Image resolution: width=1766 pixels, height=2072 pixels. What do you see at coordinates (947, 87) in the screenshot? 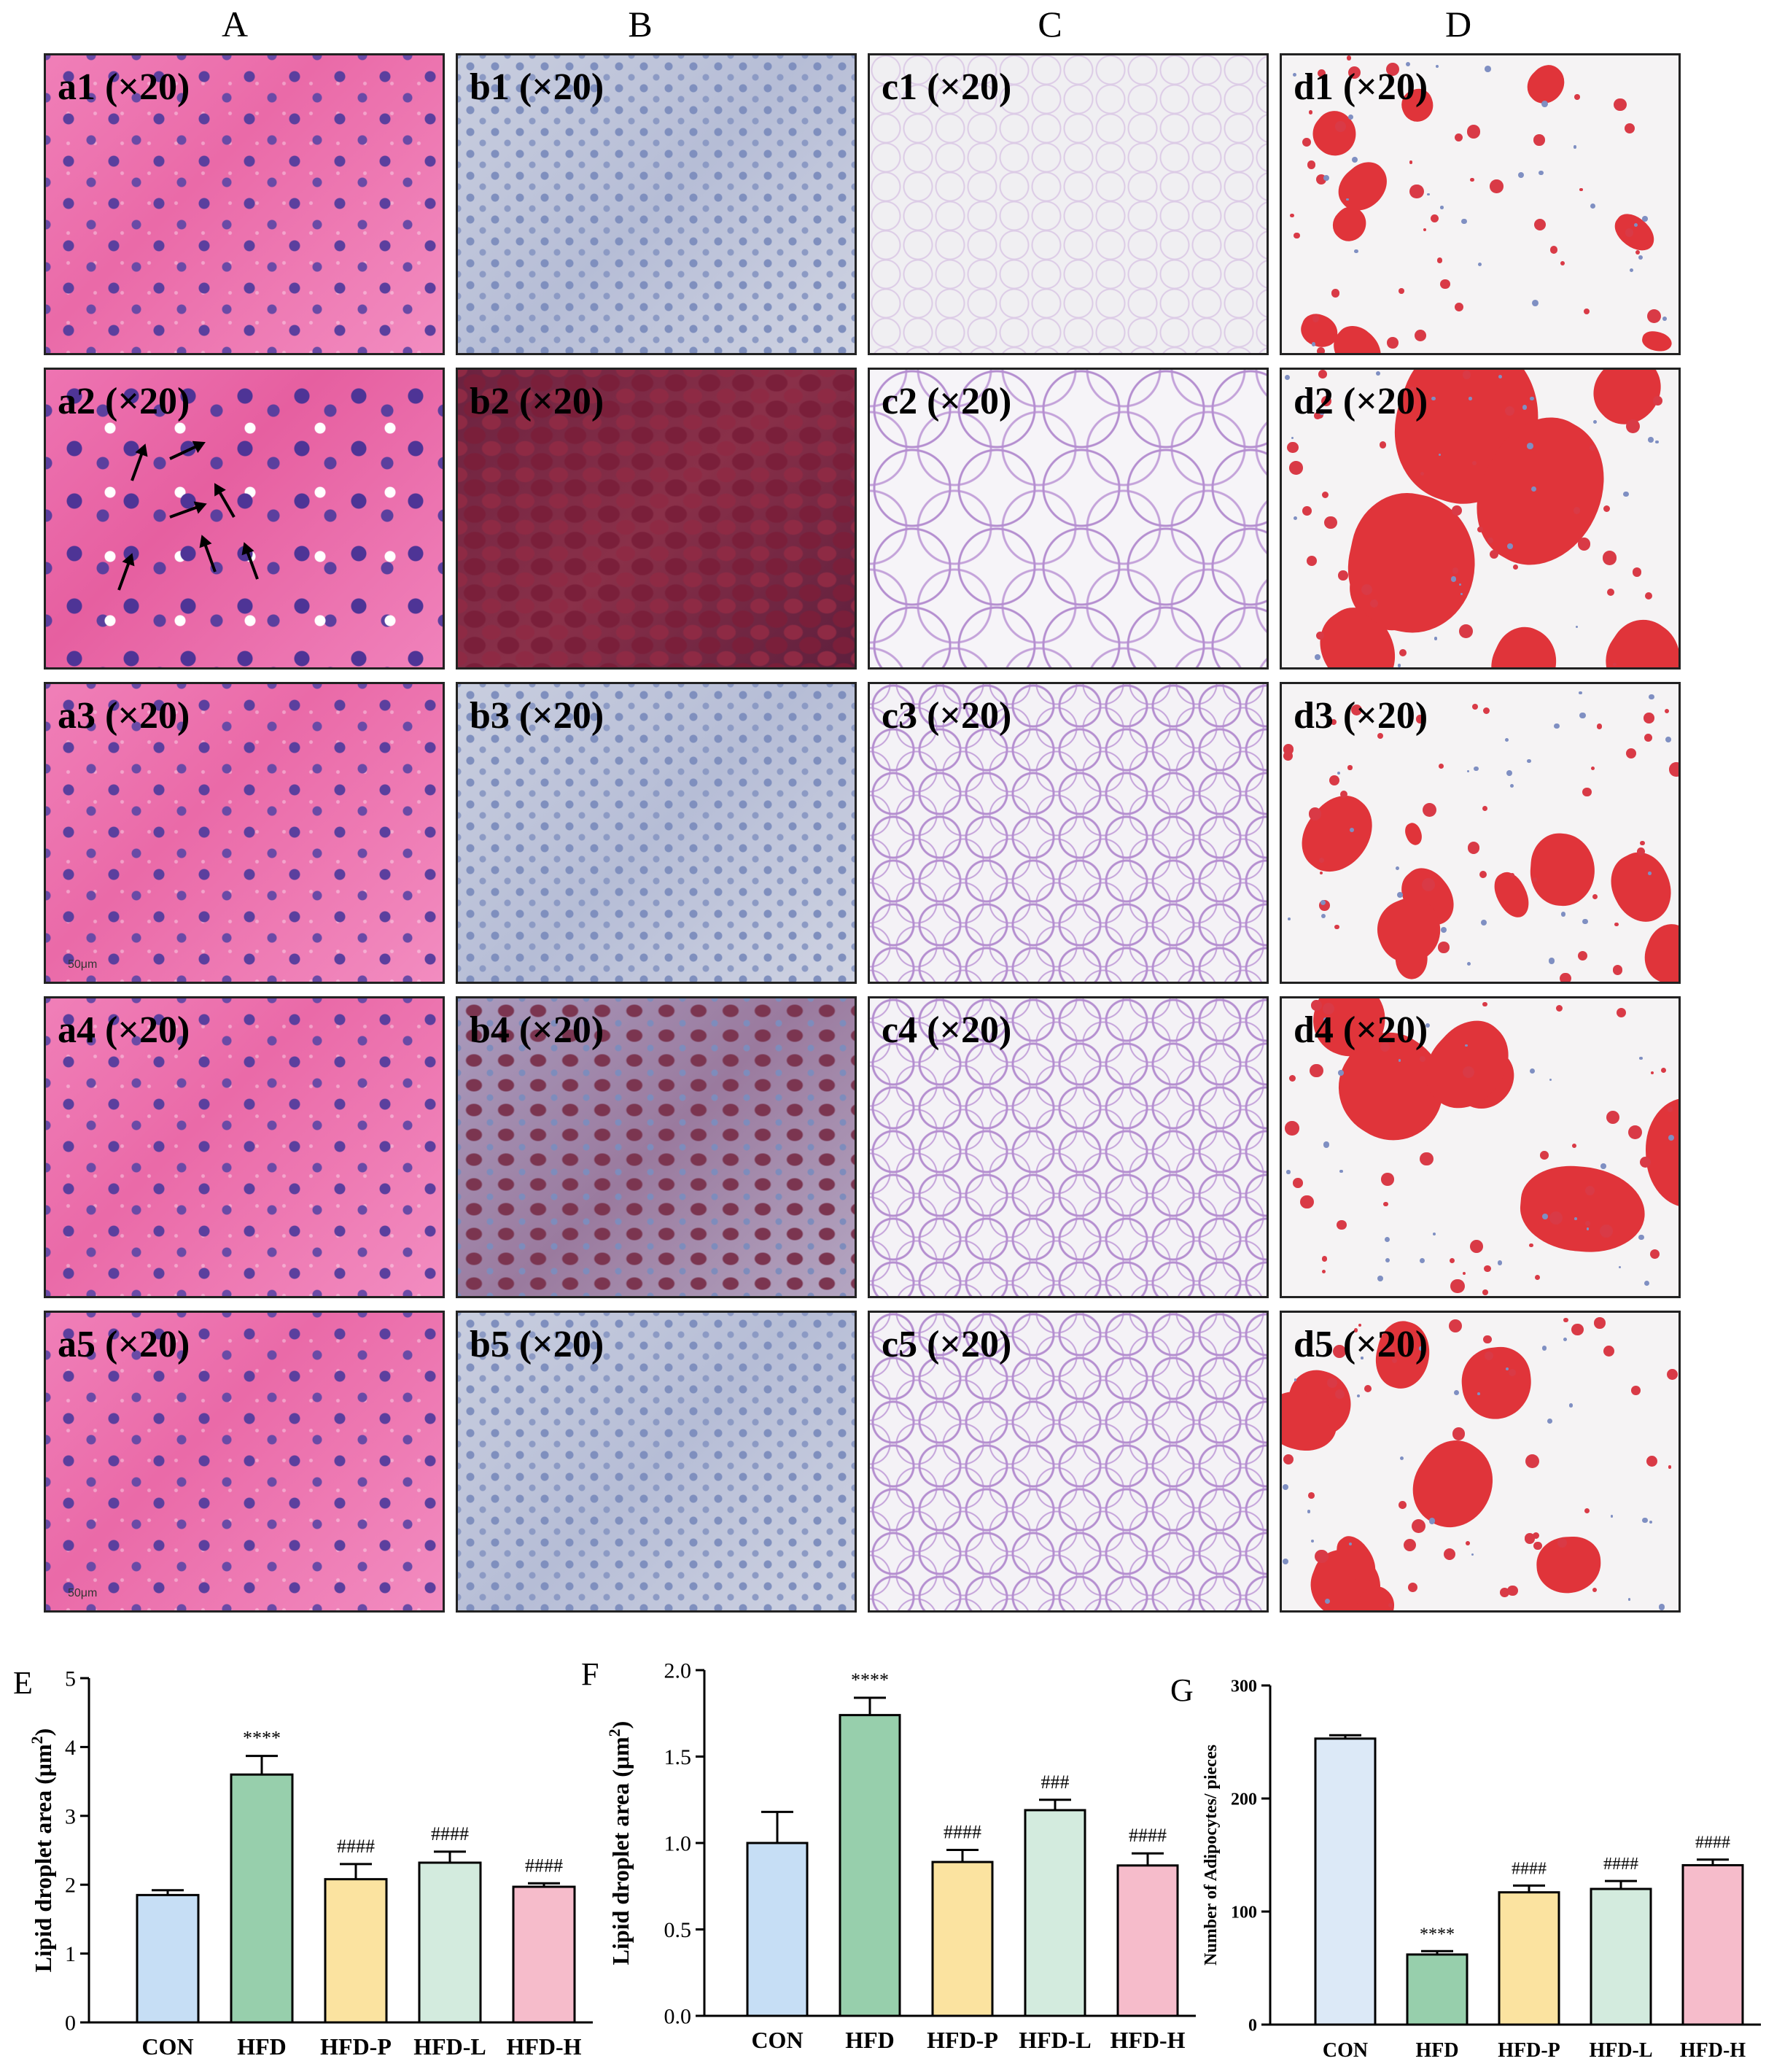
I see `panel-label-c1: c1 (×20)` at bounding box center [947, 87].